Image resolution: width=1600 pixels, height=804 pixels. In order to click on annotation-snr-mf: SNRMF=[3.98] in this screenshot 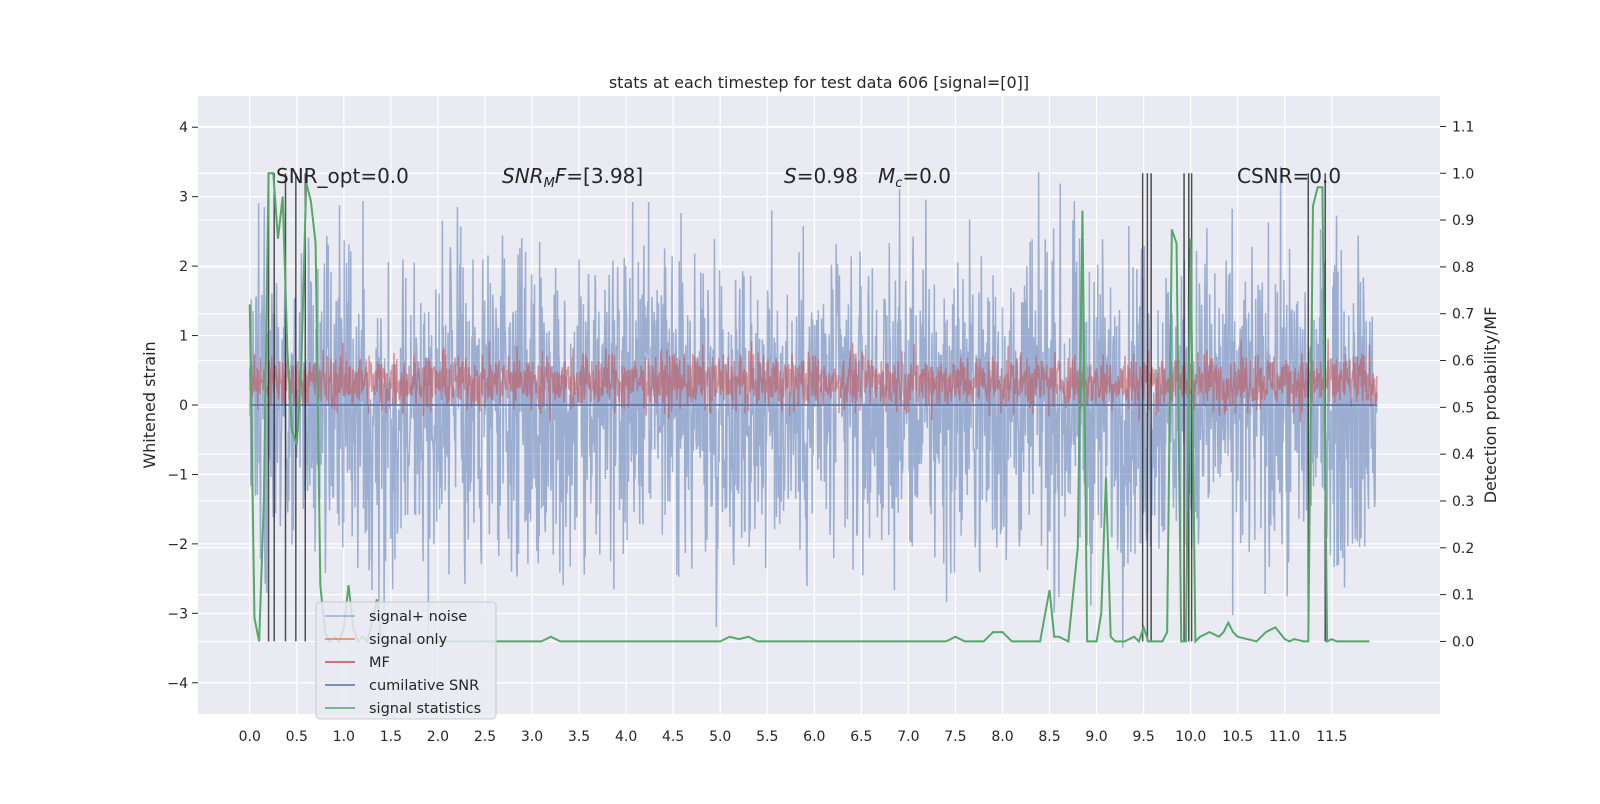, I will do `click(572, 177)`.